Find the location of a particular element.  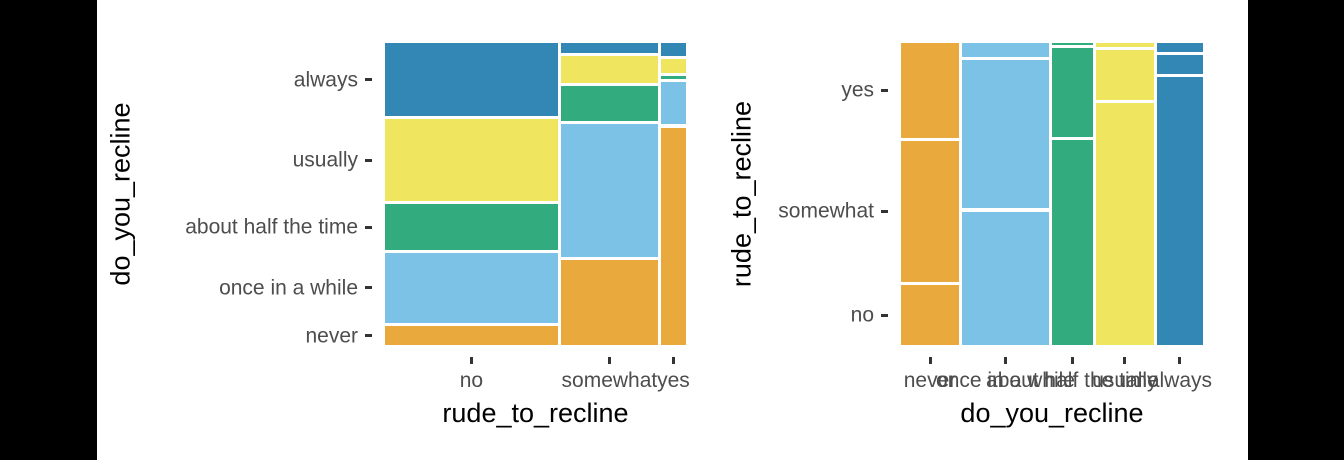

letterbox-right is located at coordinates (1296, 230).